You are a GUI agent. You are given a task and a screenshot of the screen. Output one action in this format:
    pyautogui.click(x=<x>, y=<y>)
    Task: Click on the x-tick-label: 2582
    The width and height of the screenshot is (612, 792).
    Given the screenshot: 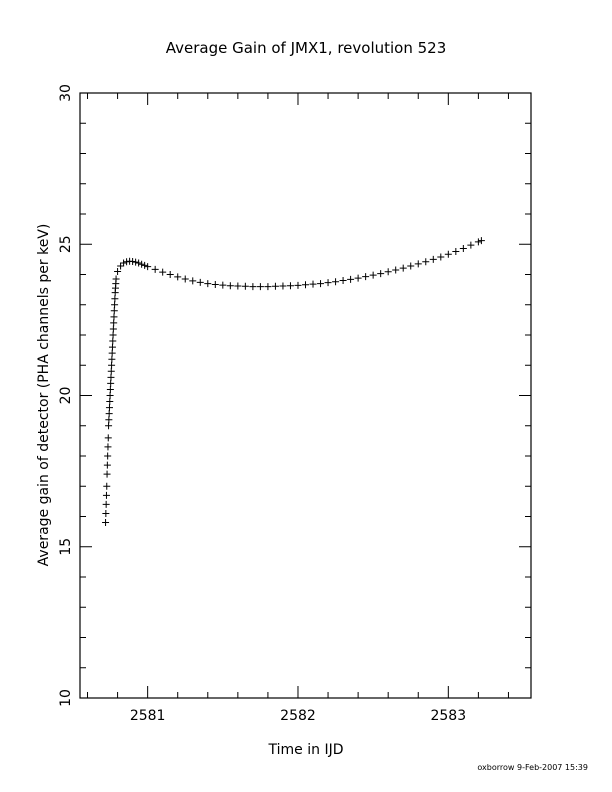 What is the action you would take?
    pyautogui.click(x=298, y=716)
    